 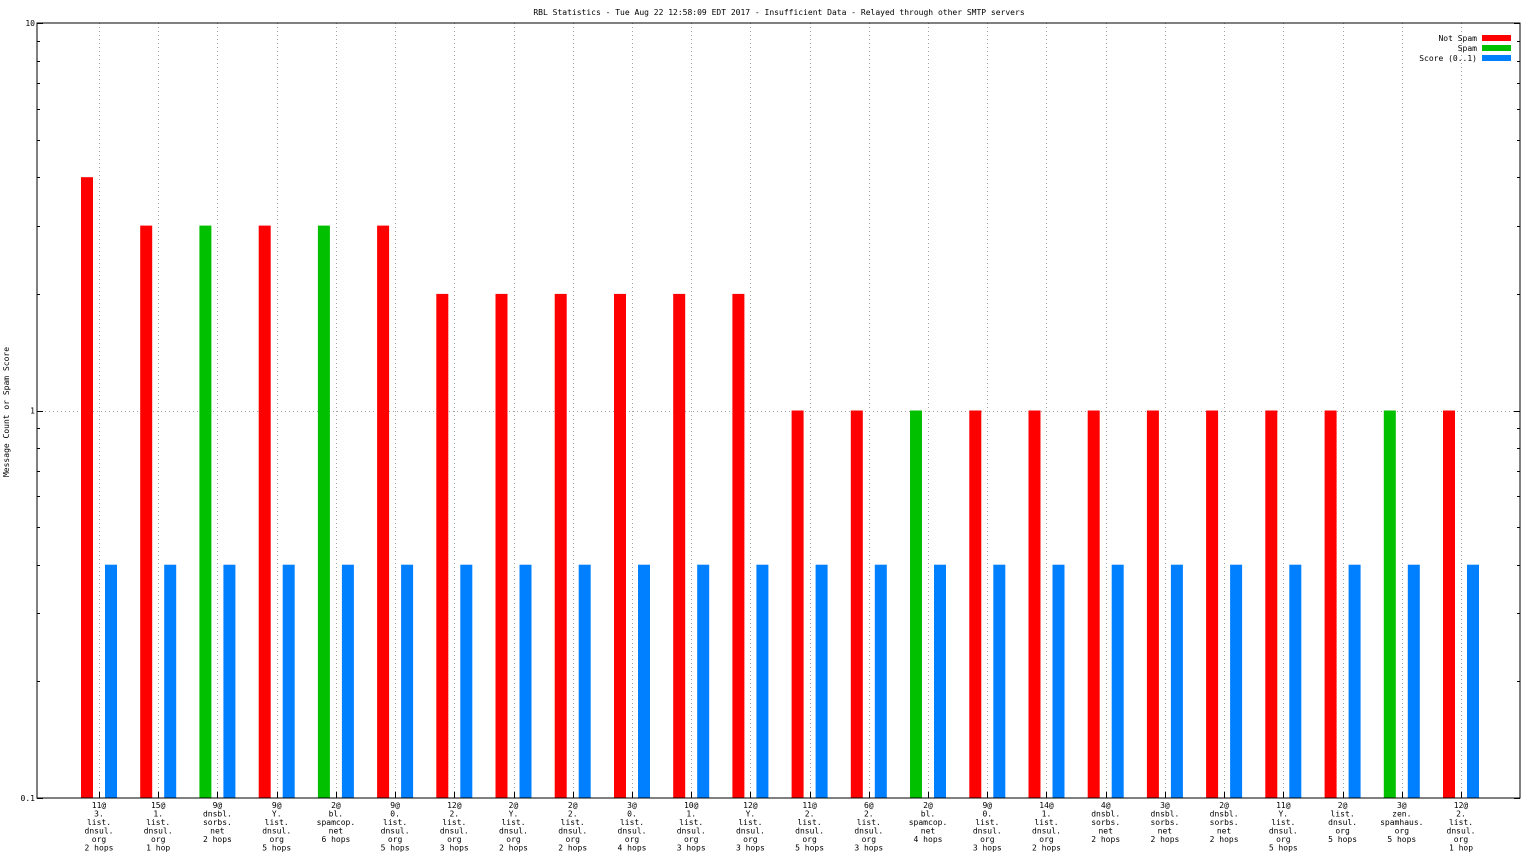 What do you see at coordinates (30, 23) in the screenshot?
I see `y-tick-label: 10` at bounding box center [30, 23].